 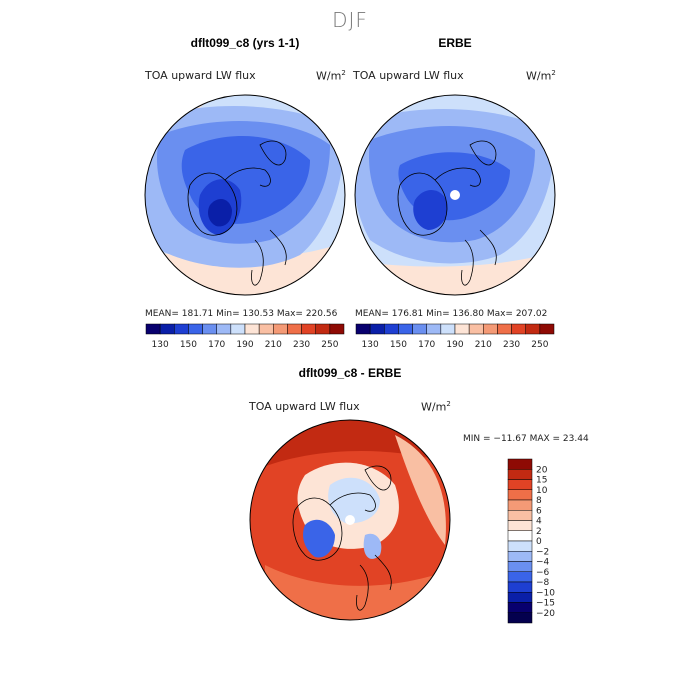 What do you see at coordinates (543, 583) in the screenshot?
I see `colorbar-diff-tick-label: −8` at bounding box center [543, 583].